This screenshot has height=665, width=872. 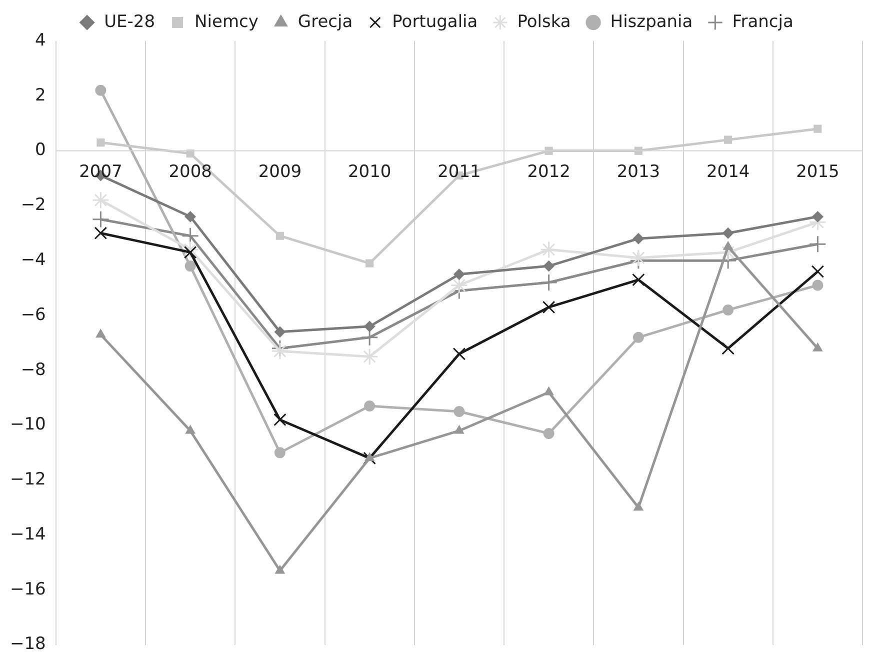 I want to click on y-tick-label: 2, so click(x=40, y=95).